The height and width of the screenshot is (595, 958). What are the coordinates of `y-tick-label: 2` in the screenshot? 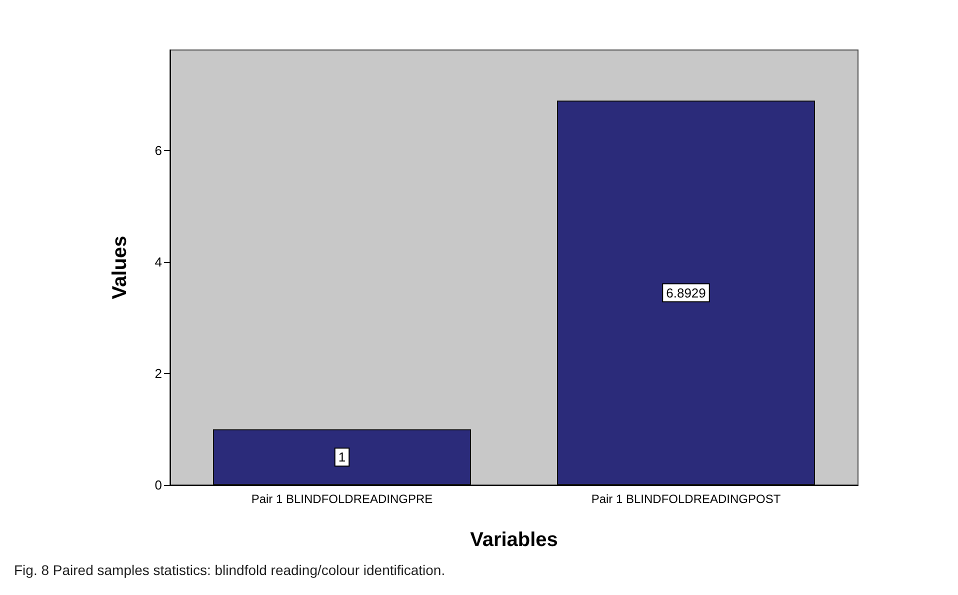 It's located at (158, 373).